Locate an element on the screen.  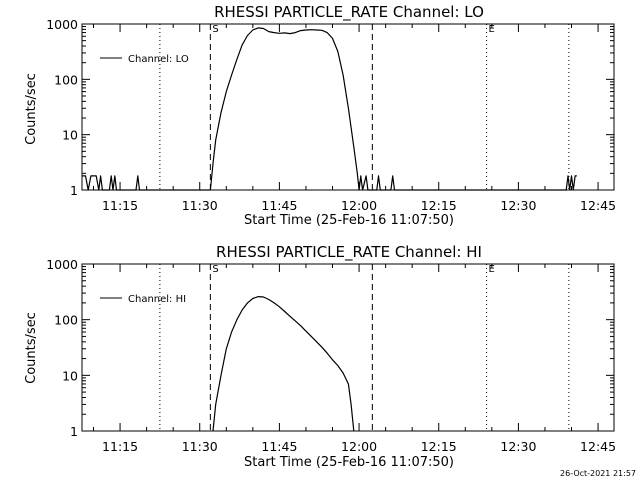
chart-title: RHESSI PARTICLE_RATE Channel: LO is located at coordinates (349, 12).